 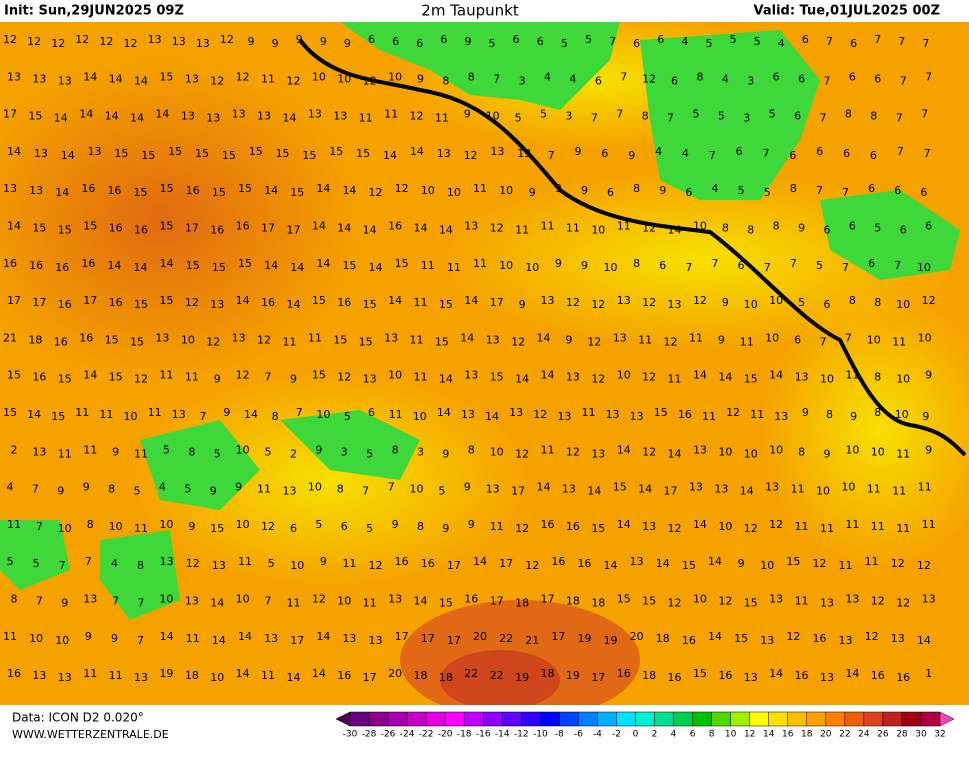 What do you see at coordinates (636, 735) in the screenshot?
I see `legend-label: 0` at bounding box center [636, 735].